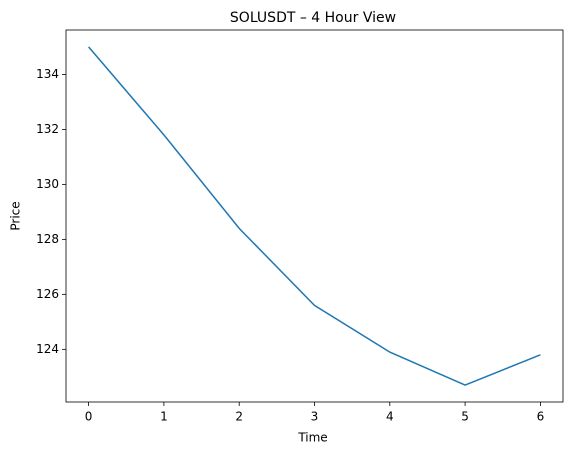 The image size is (571, 455). I want to click on y-axis-label: Price, so click(16, 215).